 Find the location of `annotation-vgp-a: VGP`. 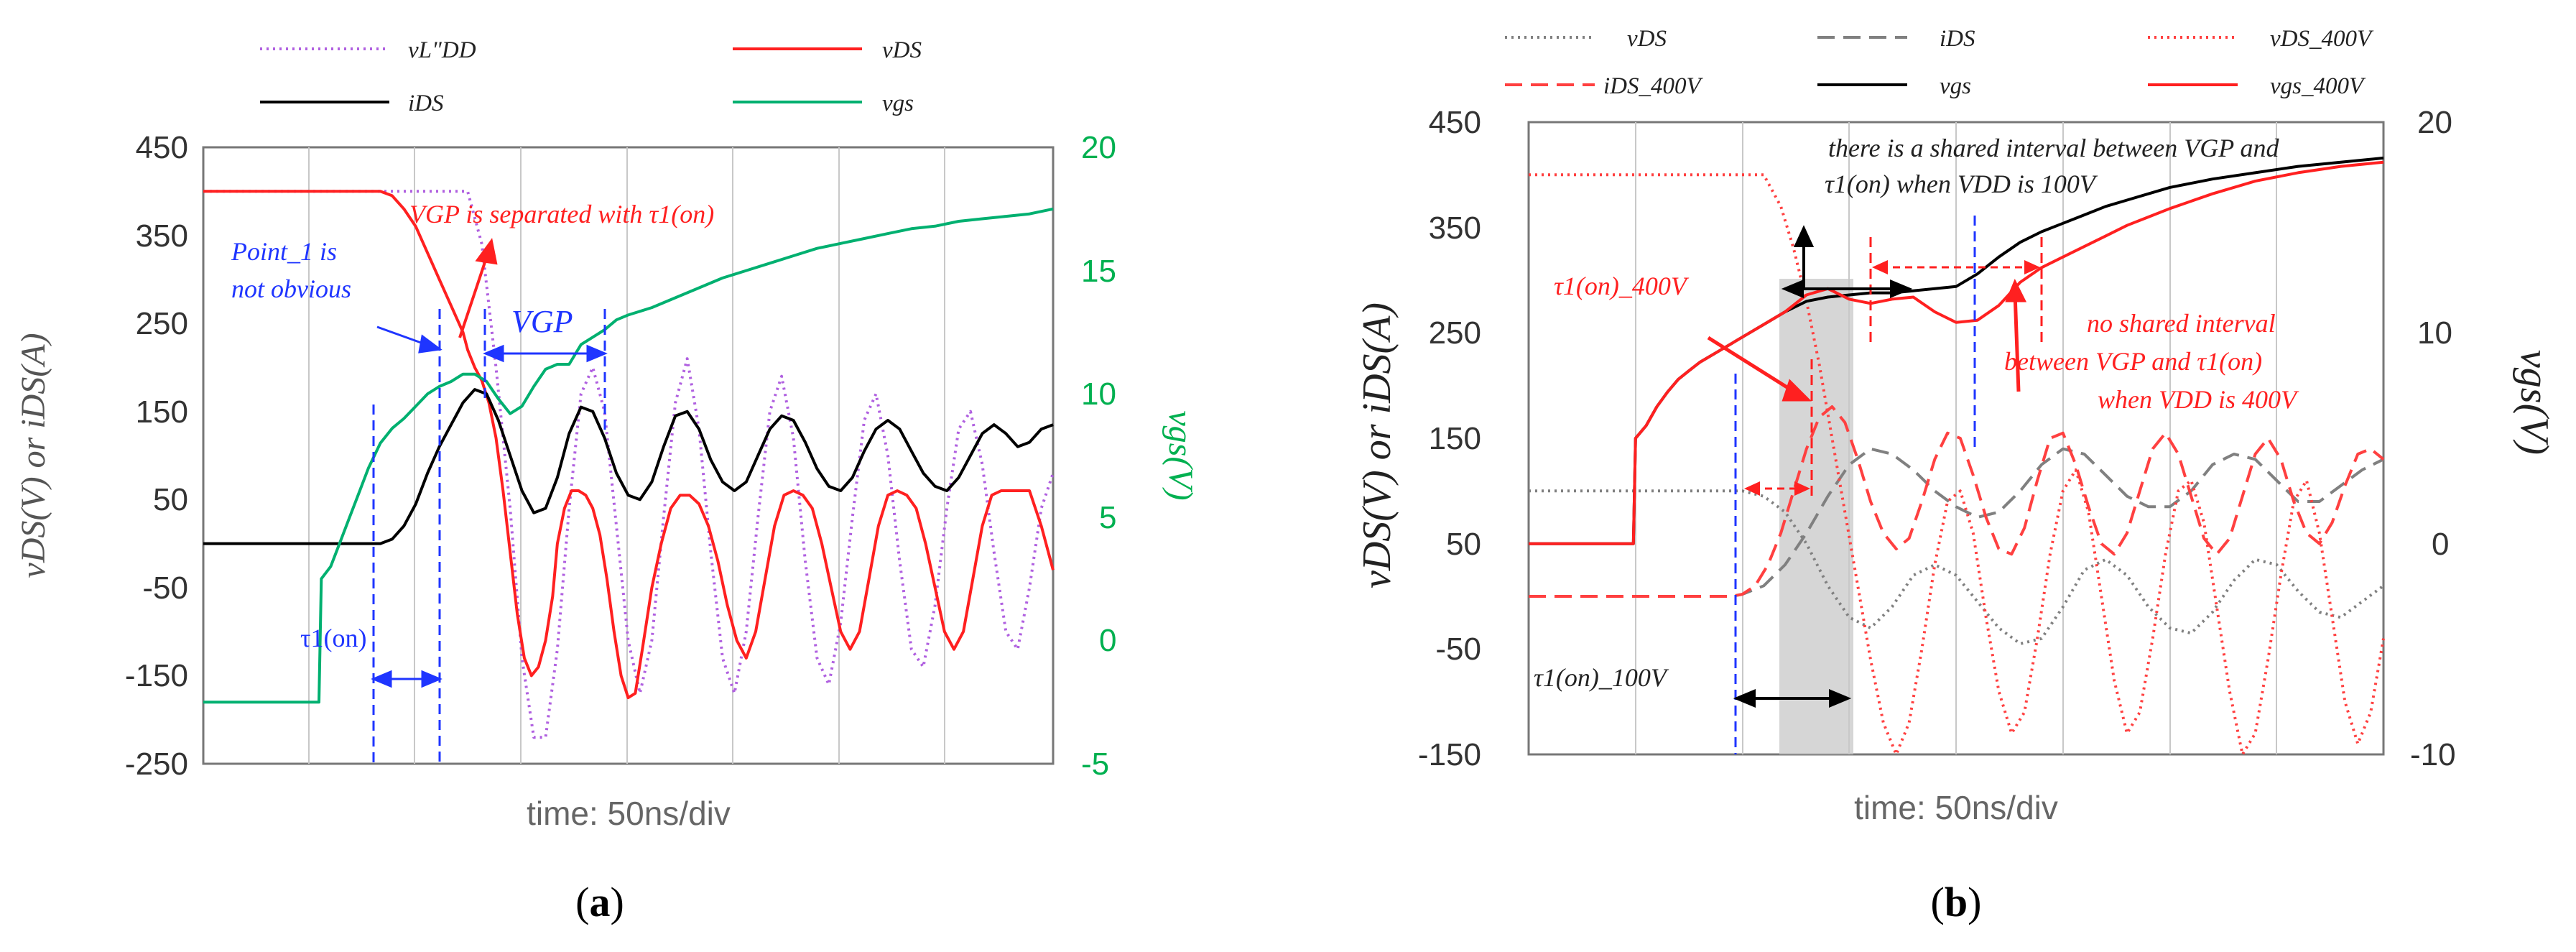

annotation-vgp-a: VGP is located at coordinates (542, 321).